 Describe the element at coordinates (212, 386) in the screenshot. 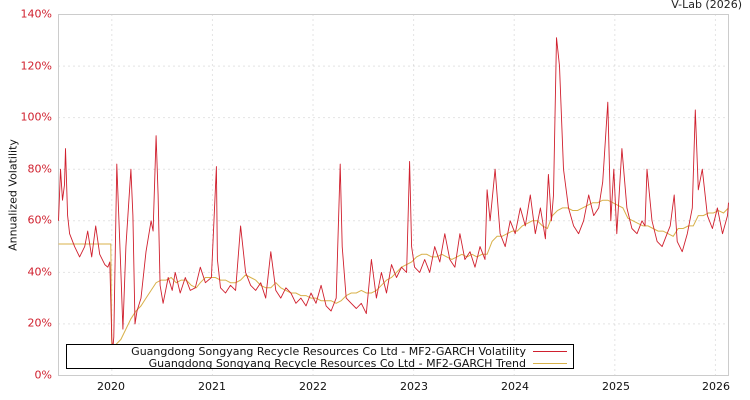

I see `x-tick-2021: 2021` at that location.